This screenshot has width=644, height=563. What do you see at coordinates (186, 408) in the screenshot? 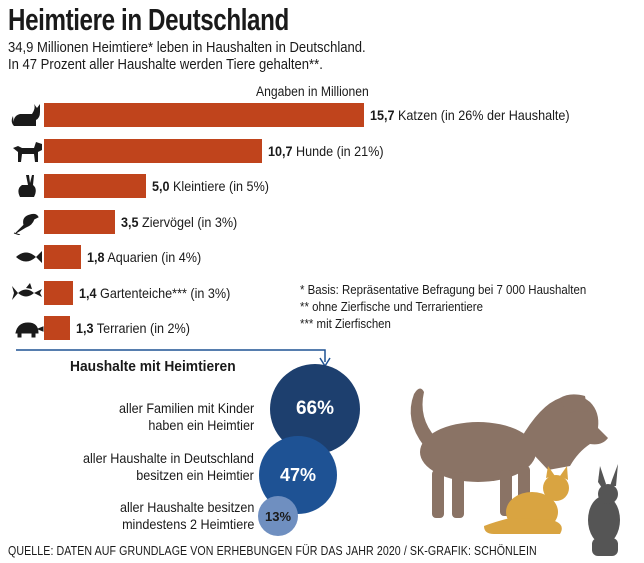
I see `household-label-1-line1: aller Familien mit Kinder` at bounding box center [186, 408].